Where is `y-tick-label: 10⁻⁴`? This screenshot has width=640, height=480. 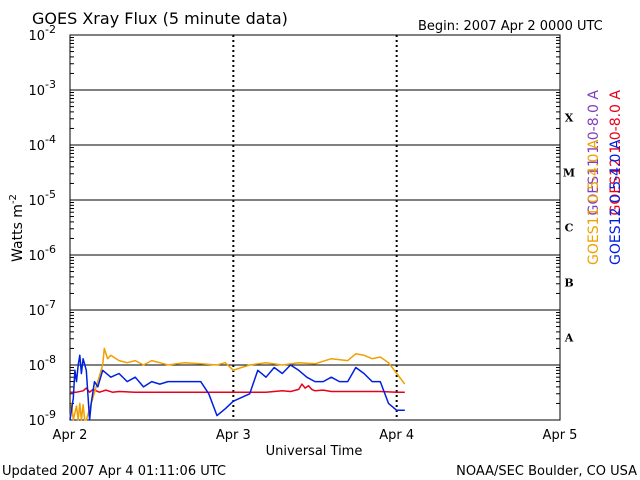 y-tick-label: 10⁻⁴ is located at coordinates (42, 143).